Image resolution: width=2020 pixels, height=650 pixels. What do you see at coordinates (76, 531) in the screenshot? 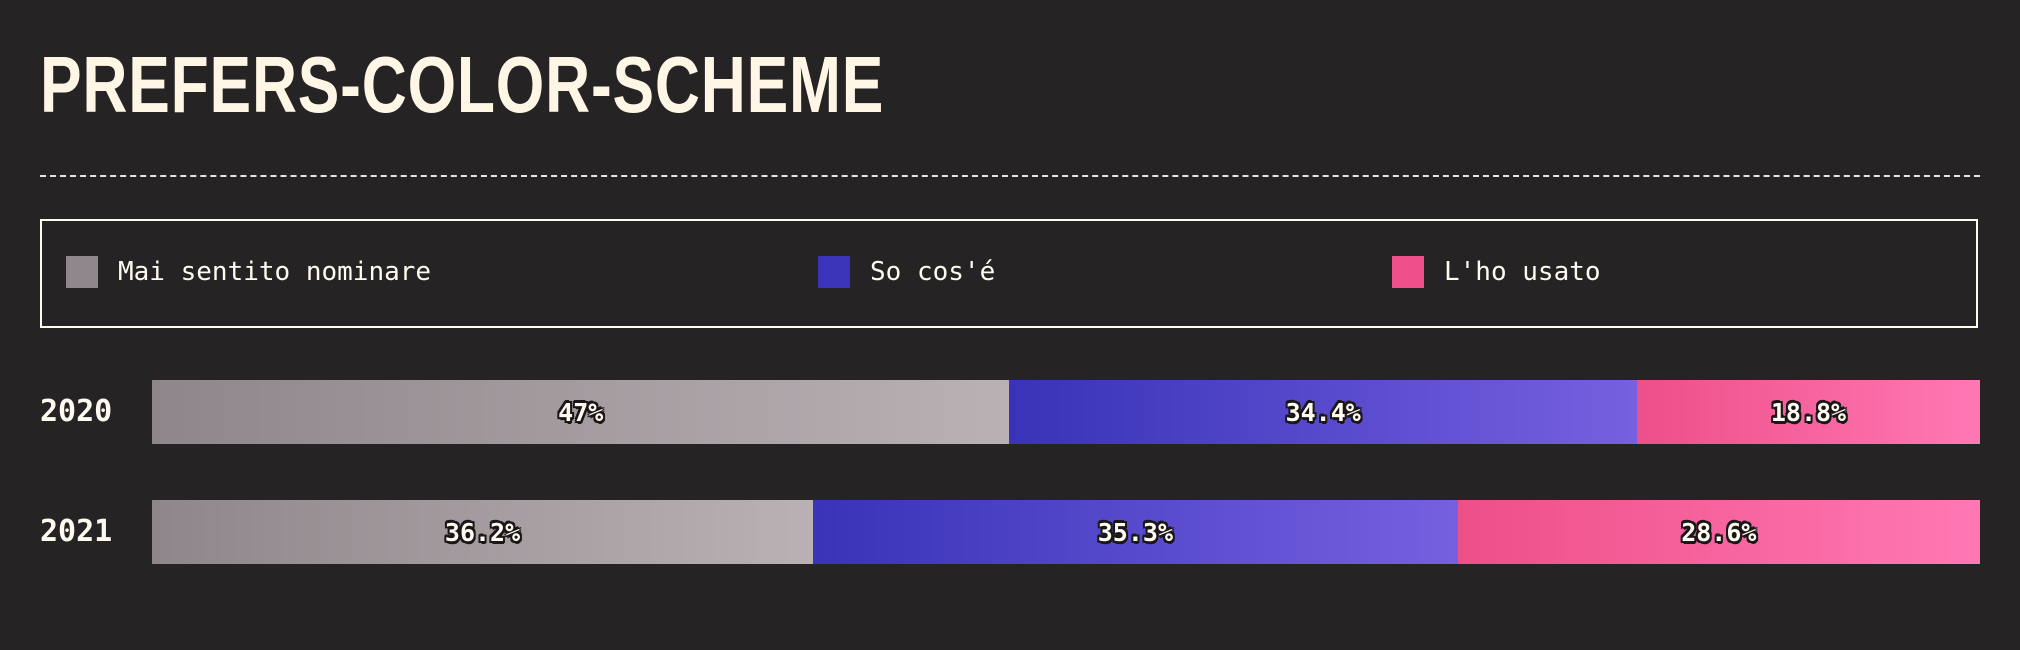
I see `row-label-2021: 2021` at bounding box center [76, 531].